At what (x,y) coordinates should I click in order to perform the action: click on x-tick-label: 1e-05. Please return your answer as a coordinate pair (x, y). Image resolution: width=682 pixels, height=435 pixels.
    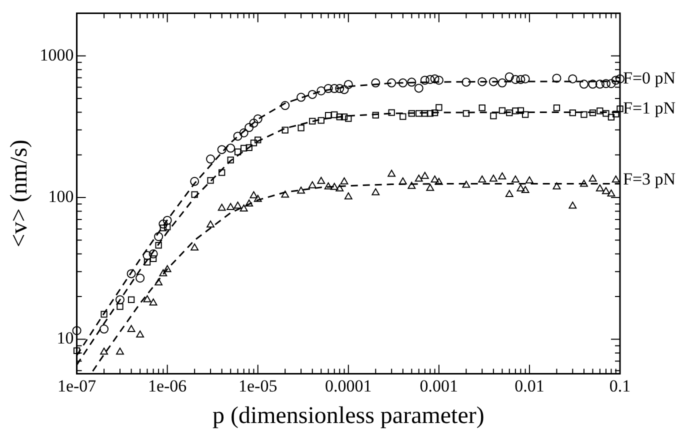
    Looking at the image, I should click on (258, 386).